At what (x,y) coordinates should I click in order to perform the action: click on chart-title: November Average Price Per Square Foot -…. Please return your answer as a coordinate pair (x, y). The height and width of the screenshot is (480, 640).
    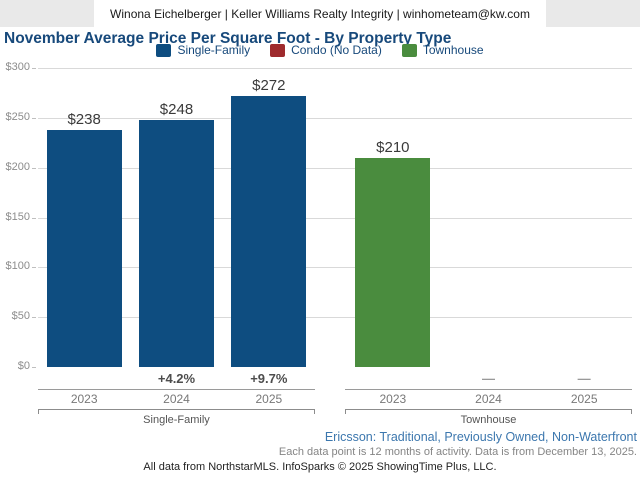
    Looking at the image, I should click on (228, 38).